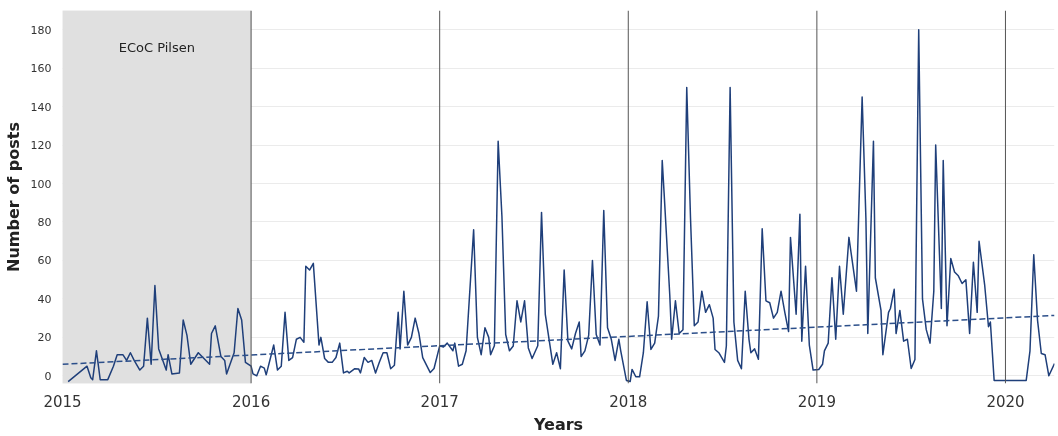 This screenshot has width=1058, height=436. I want to click on x-tick-label: 2019, so click(816, 401).